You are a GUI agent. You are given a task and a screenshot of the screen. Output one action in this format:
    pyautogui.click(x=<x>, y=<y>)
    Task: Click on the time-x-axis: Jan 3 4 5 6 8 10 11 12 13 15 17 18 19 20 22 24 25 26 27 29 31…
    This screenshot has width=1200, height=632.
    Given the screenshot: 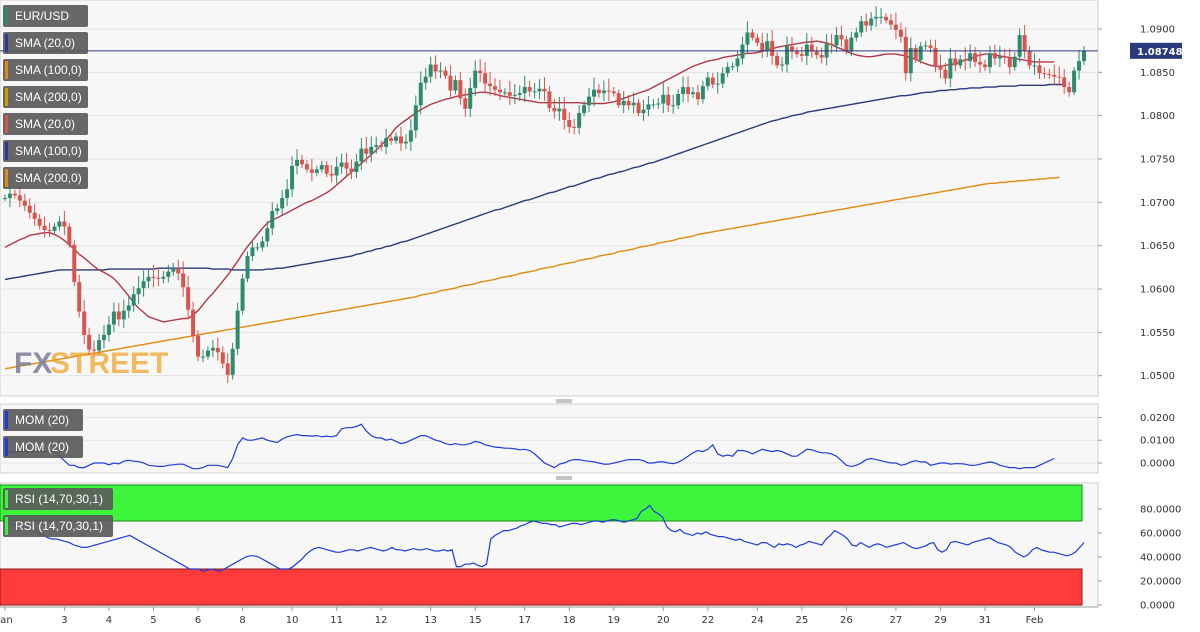 What is the action you would take?
    pyautogui.click(x=549, y=616)
    